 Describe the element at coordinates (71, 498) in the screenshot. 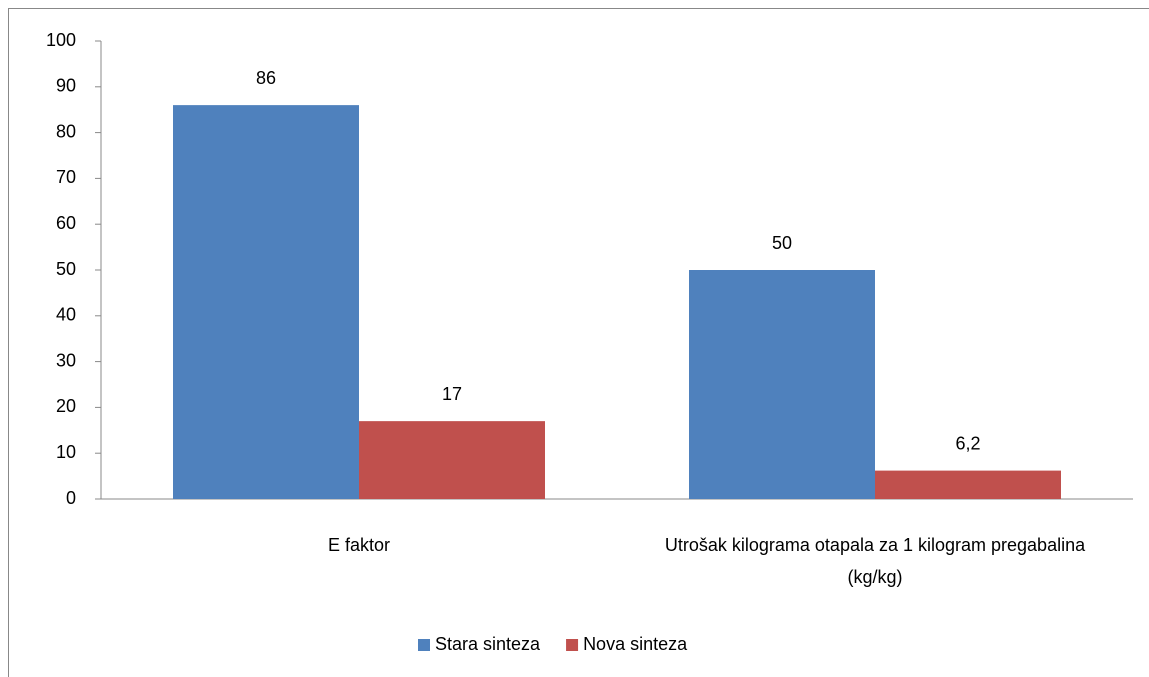

I see `y-tick-label: 0` at that location.